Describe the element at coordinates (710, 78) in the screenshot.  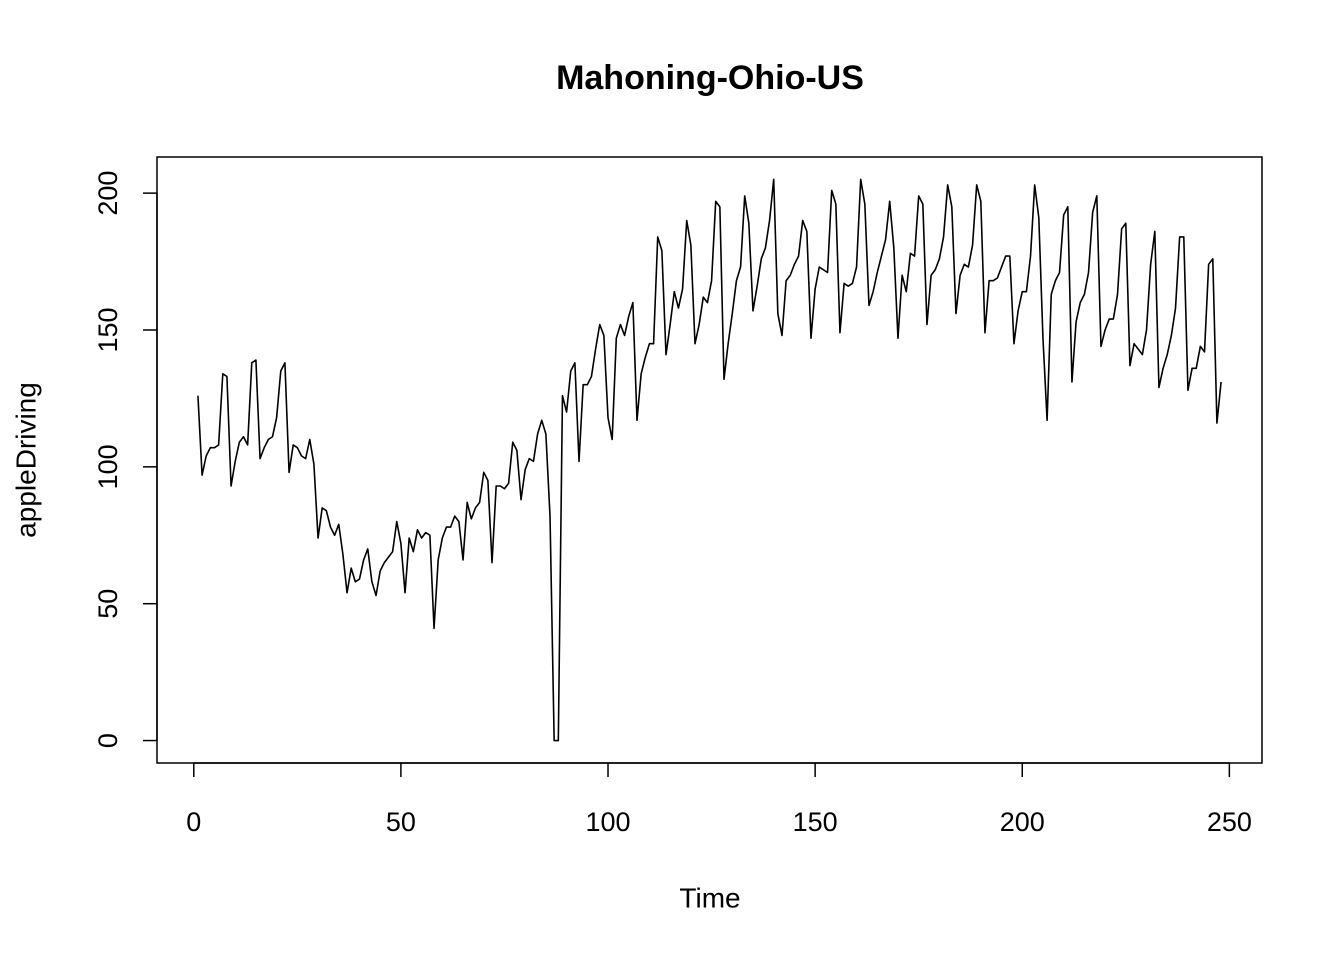
I see `chart-title: Mahoning-Ohio-US` at that location.